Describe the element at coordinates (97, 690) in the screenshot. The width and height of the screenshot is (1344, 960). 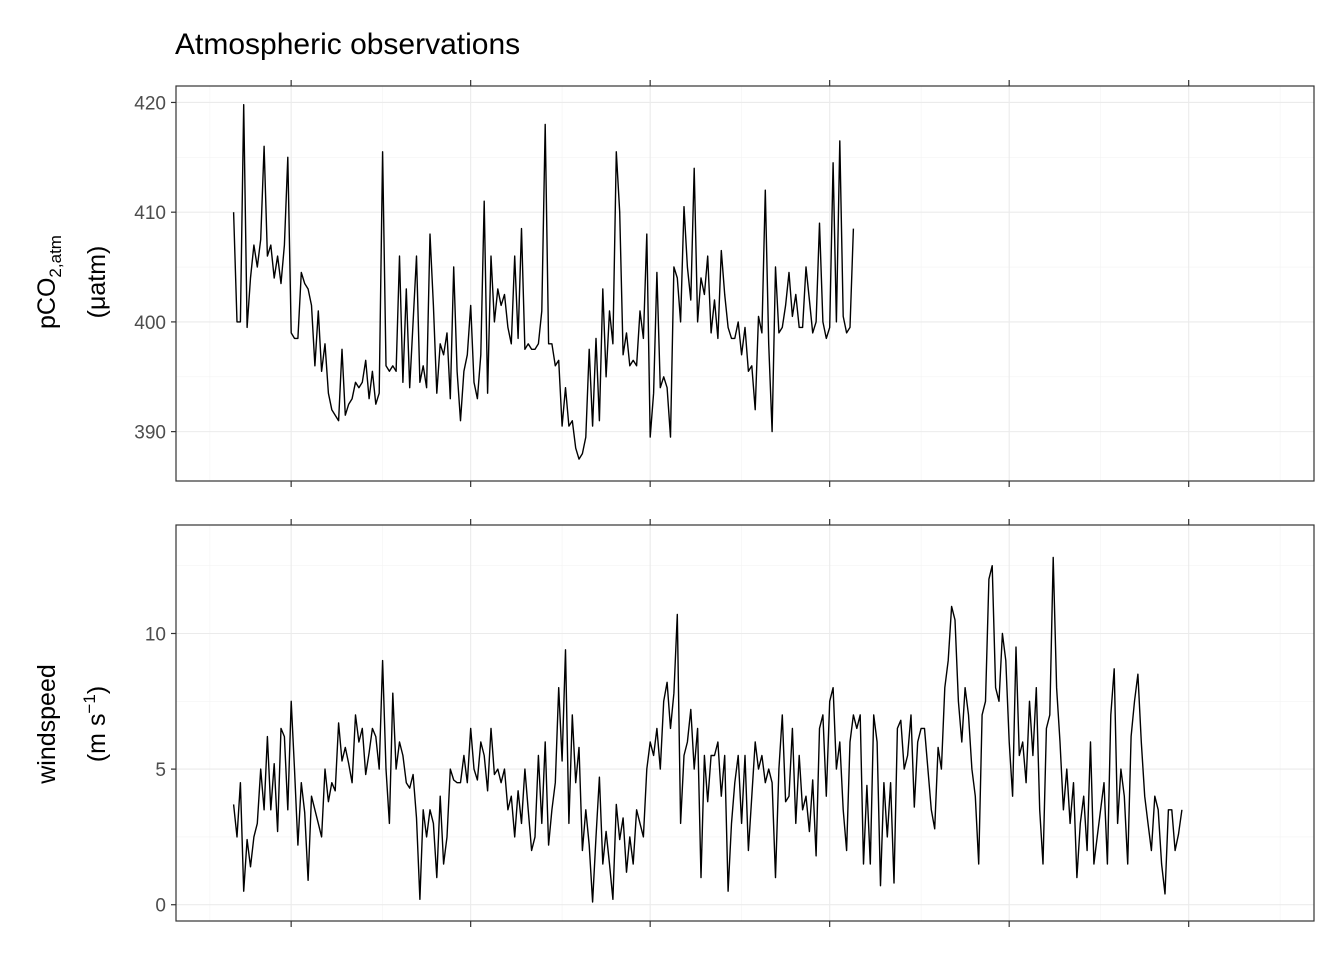
I see `windspeed-unit-close: )` at that location.